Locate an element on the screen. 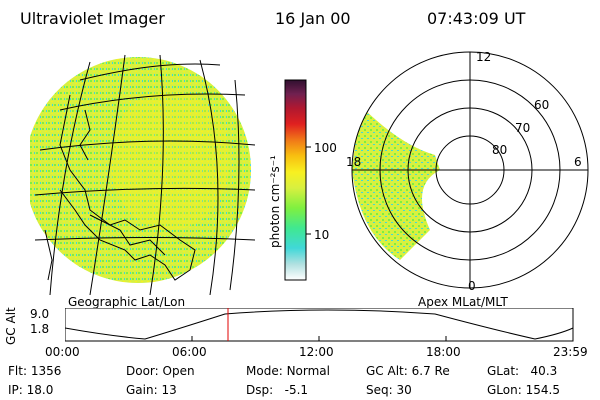 The image size is (600, 400). glon-readout: GLon: 154.5 is located at coordinates (523, 390).